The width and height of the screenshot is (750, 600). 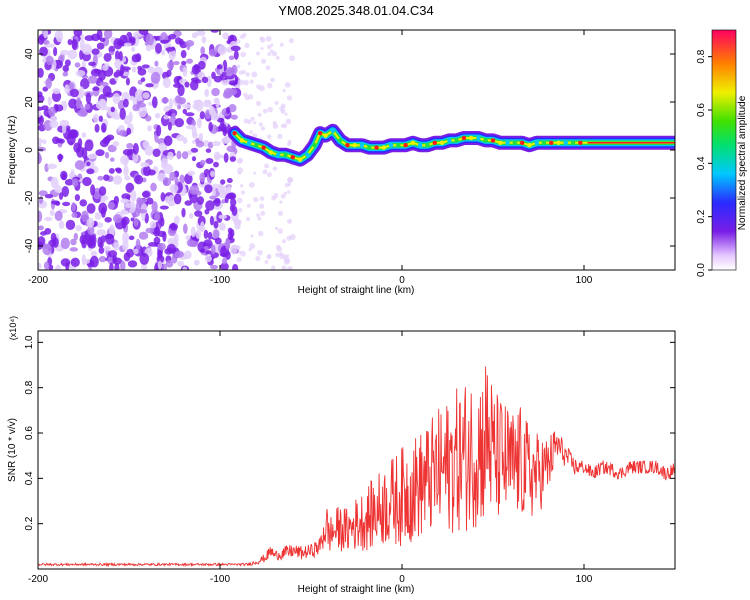 I want to click on colorbar-tick-label: 0.8, so click(x=701, y=56).